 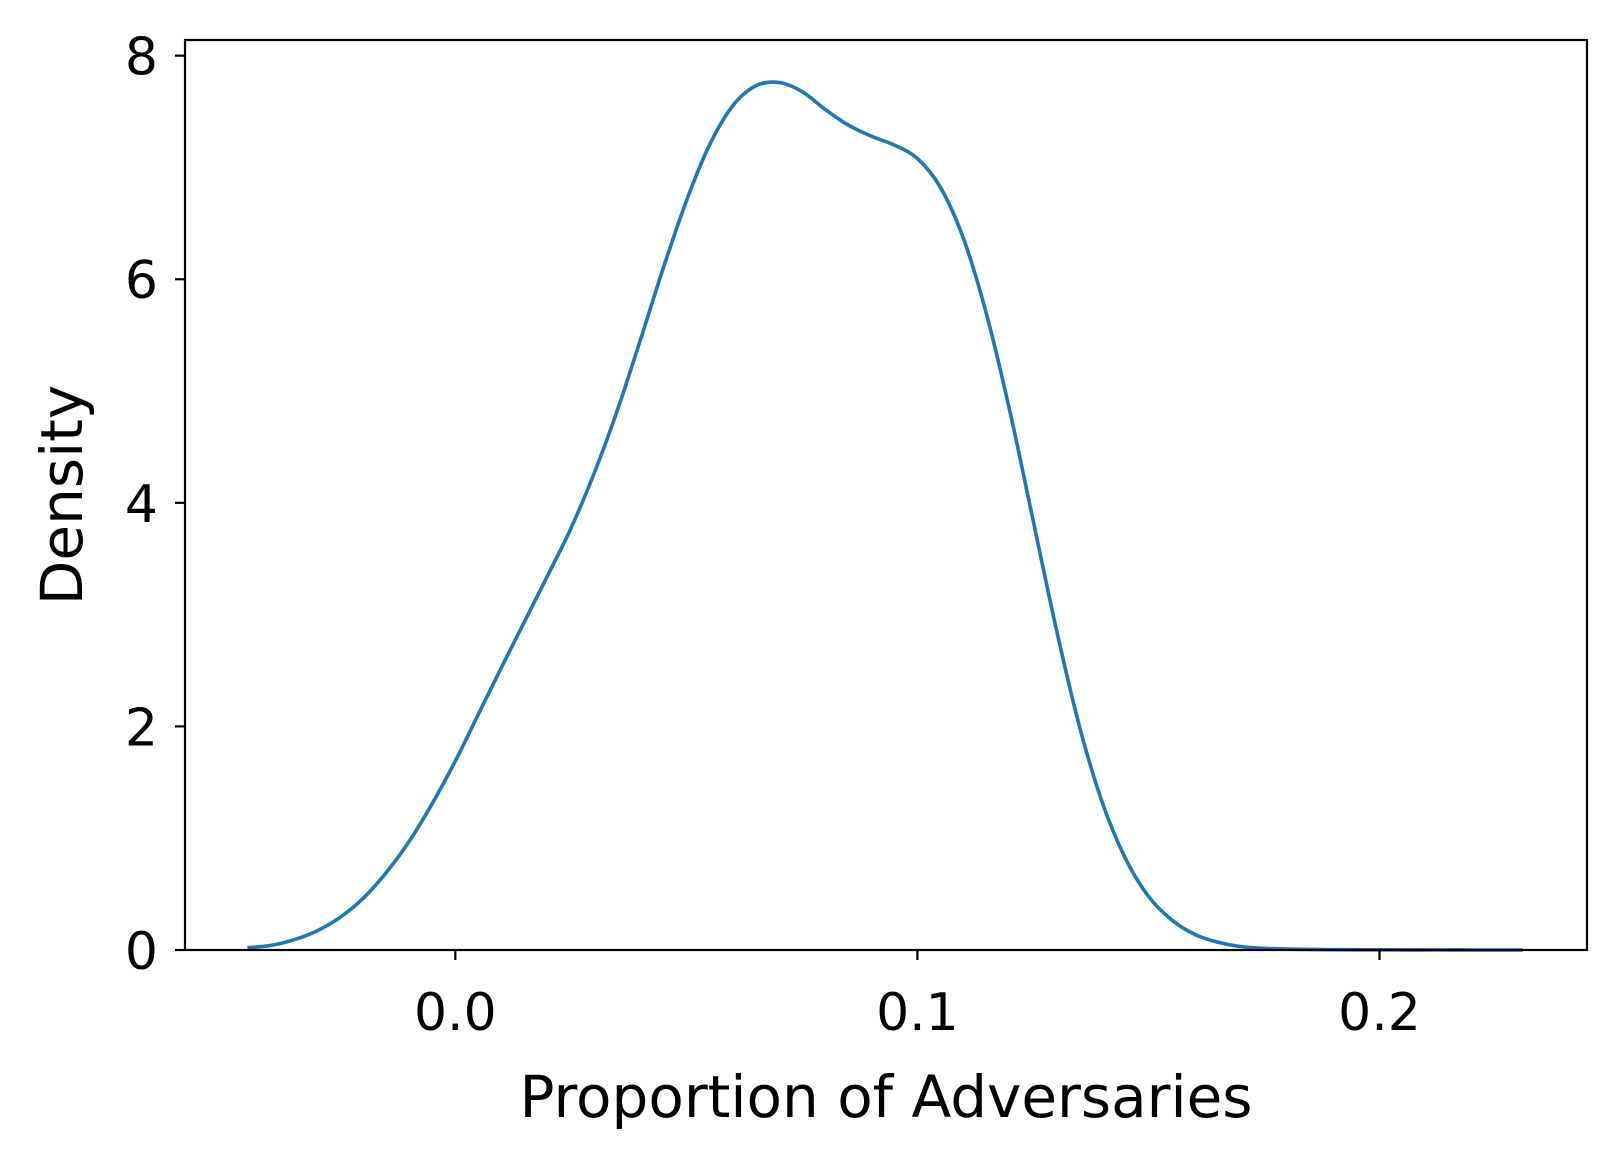 What do you see at coordinates (886, 1097) in the screenshot?
I see `x-axis-label: Proportion of Adversaries` at bounding box center [886, 1097].